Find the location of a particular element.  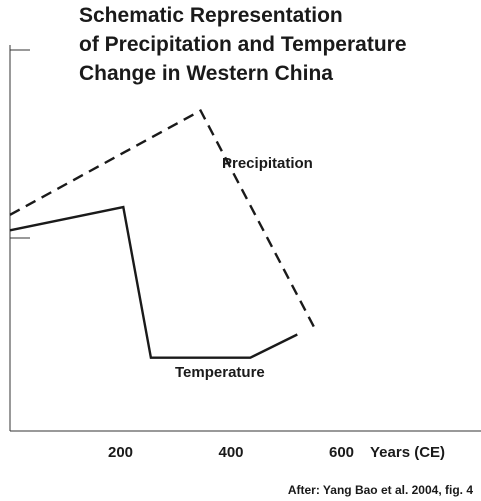

x-tick-labels: 200 400 600 is located at coordinates (231, 452).